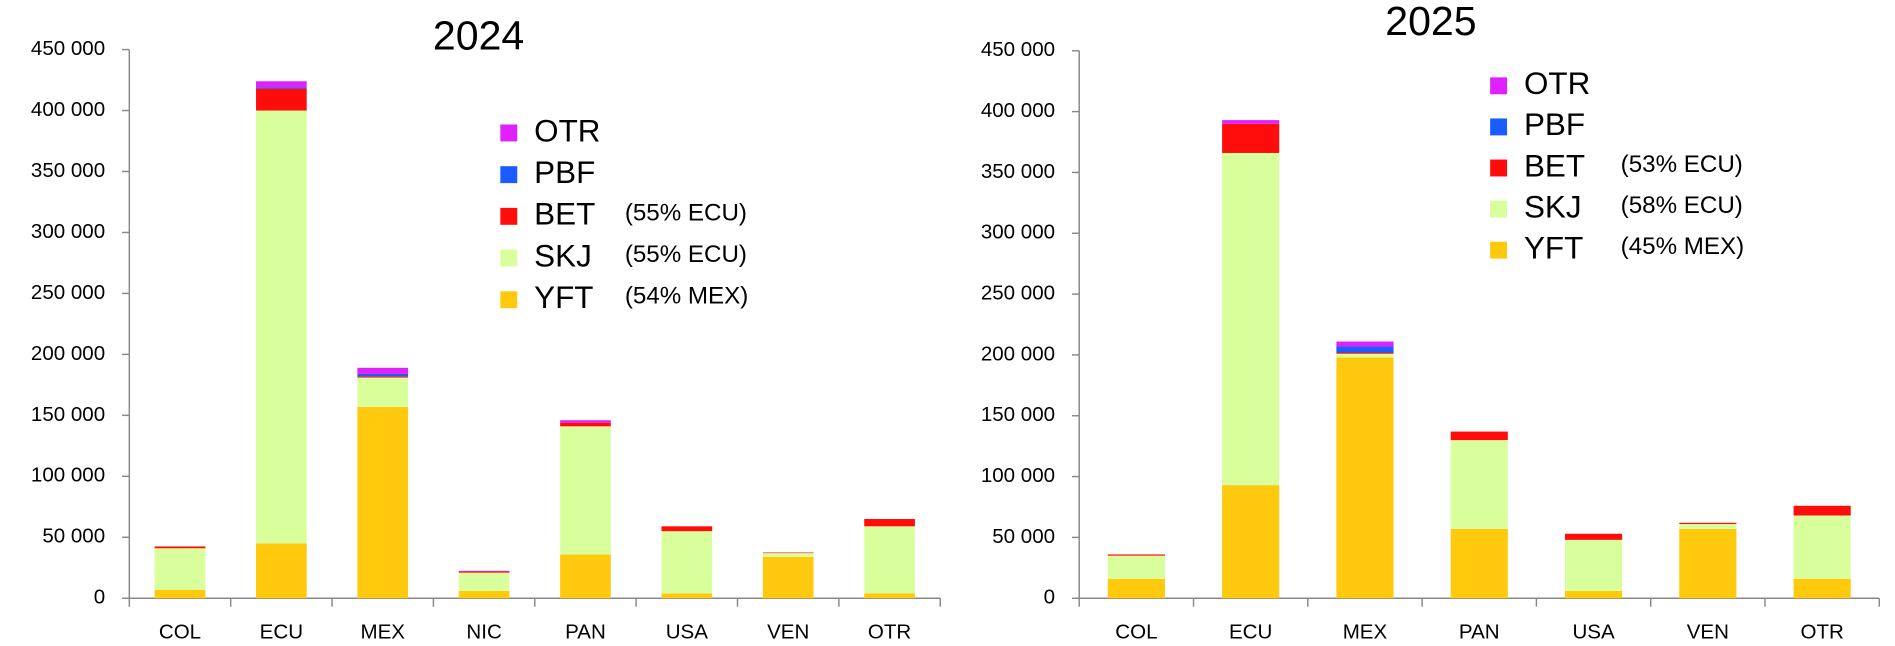 Image resolution: width=1895 pixels, height=646 pixels. Describe the element at coordinates (1682, 164) in the screenshot. I see `legend-note: (53% ECU)` at that location.